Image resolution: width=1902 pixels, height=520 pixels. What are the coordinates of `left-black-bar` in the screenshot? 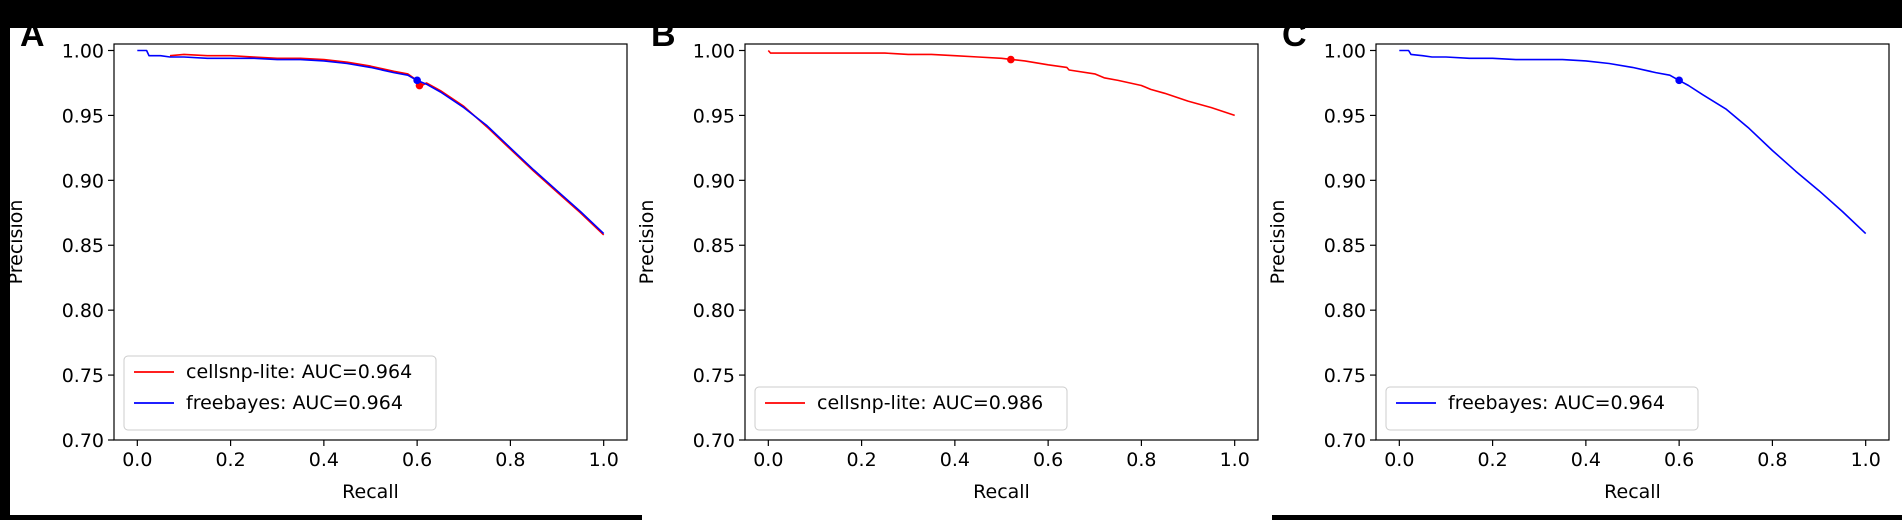 It's located at (5, 274).